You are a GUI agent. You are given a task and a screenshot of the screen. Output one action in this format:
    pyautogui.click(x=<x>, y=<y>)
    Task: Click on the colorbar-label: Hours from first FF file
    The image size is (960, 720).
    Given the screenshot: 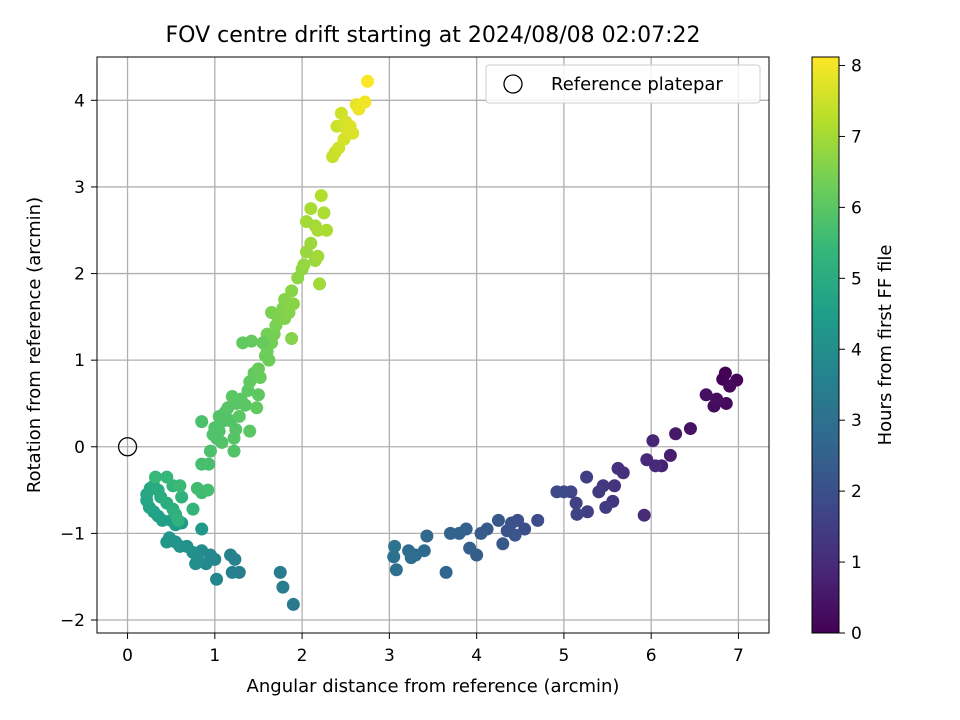 What is the action you would take?
    pyautogui.click(x=885, y=345)
    